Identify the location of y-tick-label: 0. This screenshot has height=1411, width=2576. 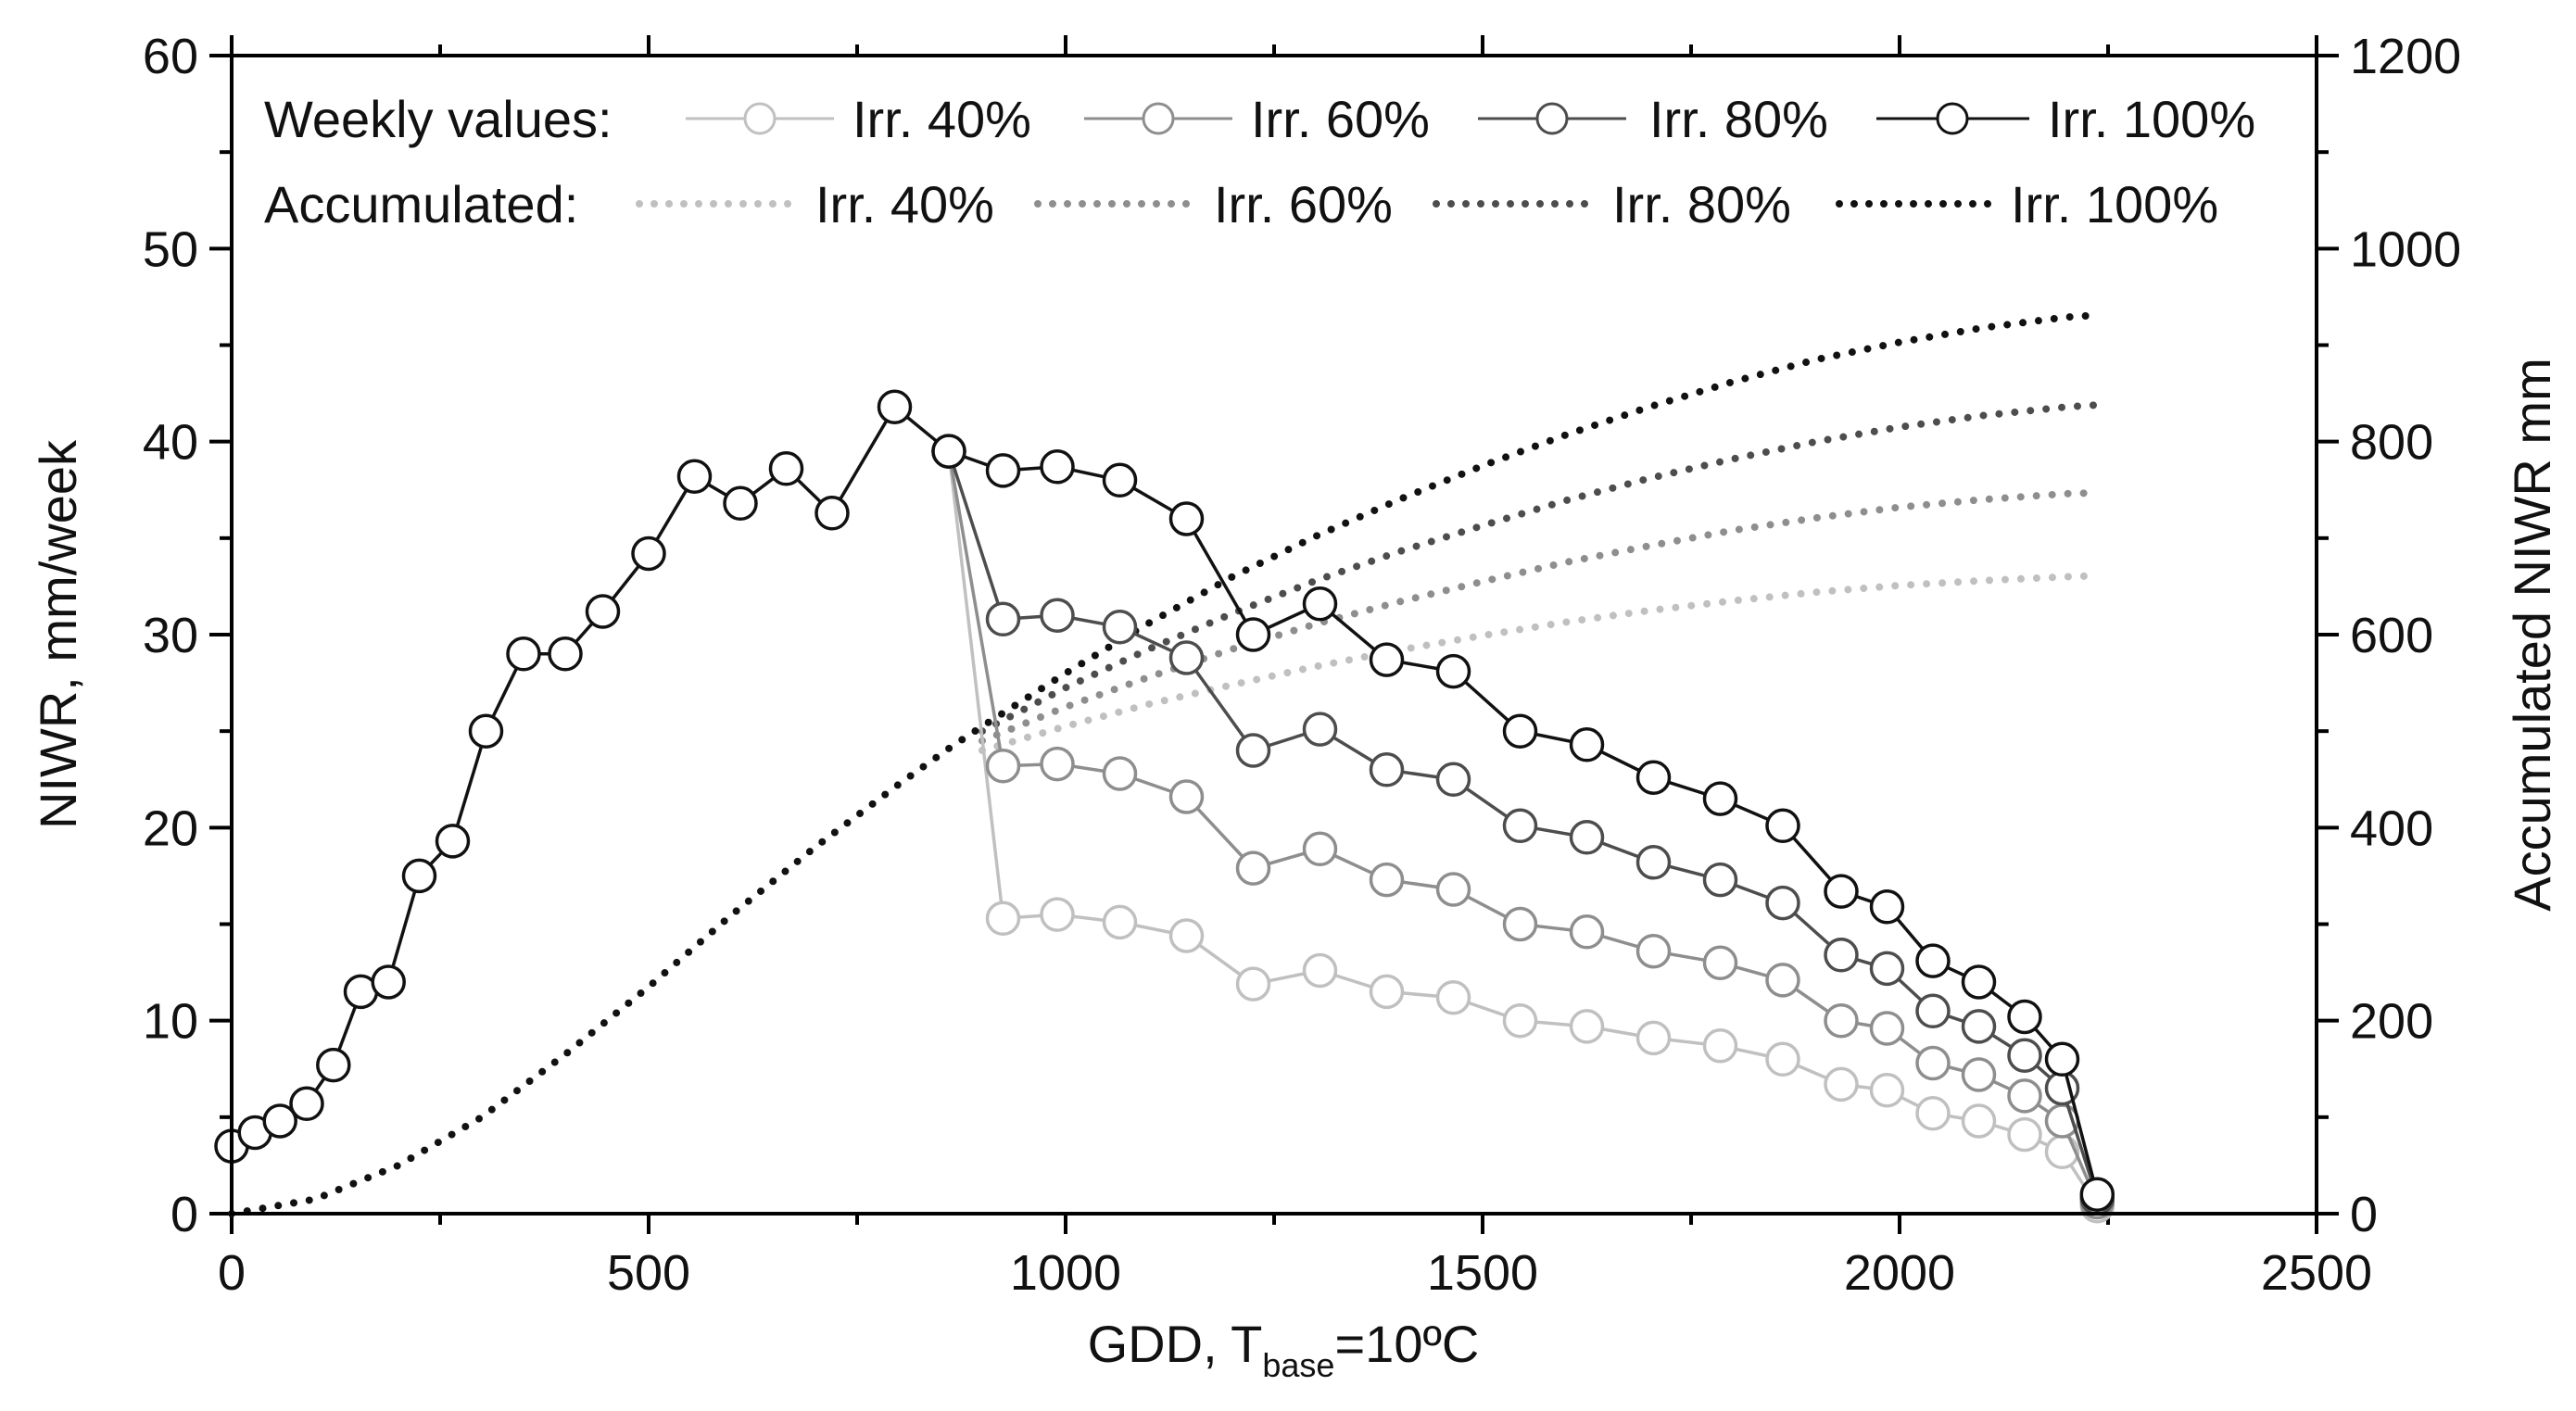
(184, 1214).